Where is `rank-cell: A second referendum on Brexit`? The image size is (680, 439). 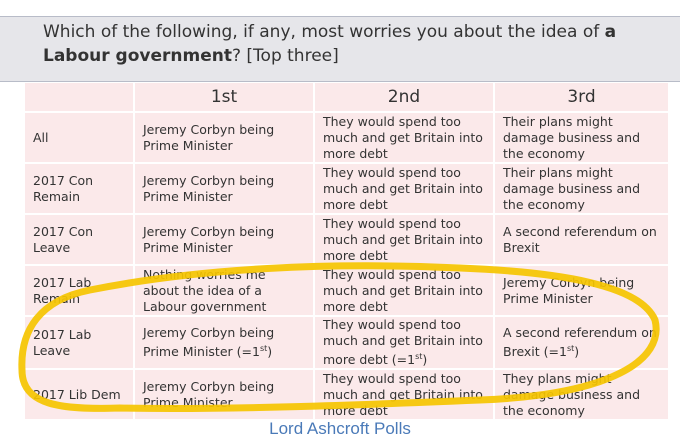 rank-cell: A second referendum on Brexit is located at coordinates (581, 239).